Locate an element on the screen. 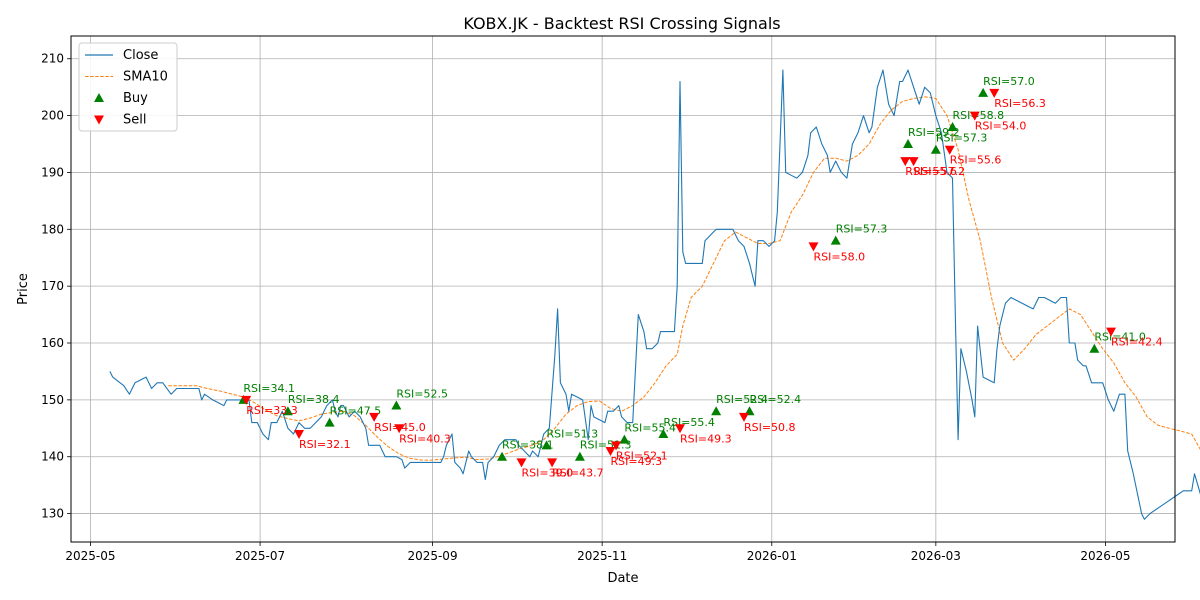 The height and width of the screenshot is (600, 1200). legend-box is located at coordinates (128, 87).